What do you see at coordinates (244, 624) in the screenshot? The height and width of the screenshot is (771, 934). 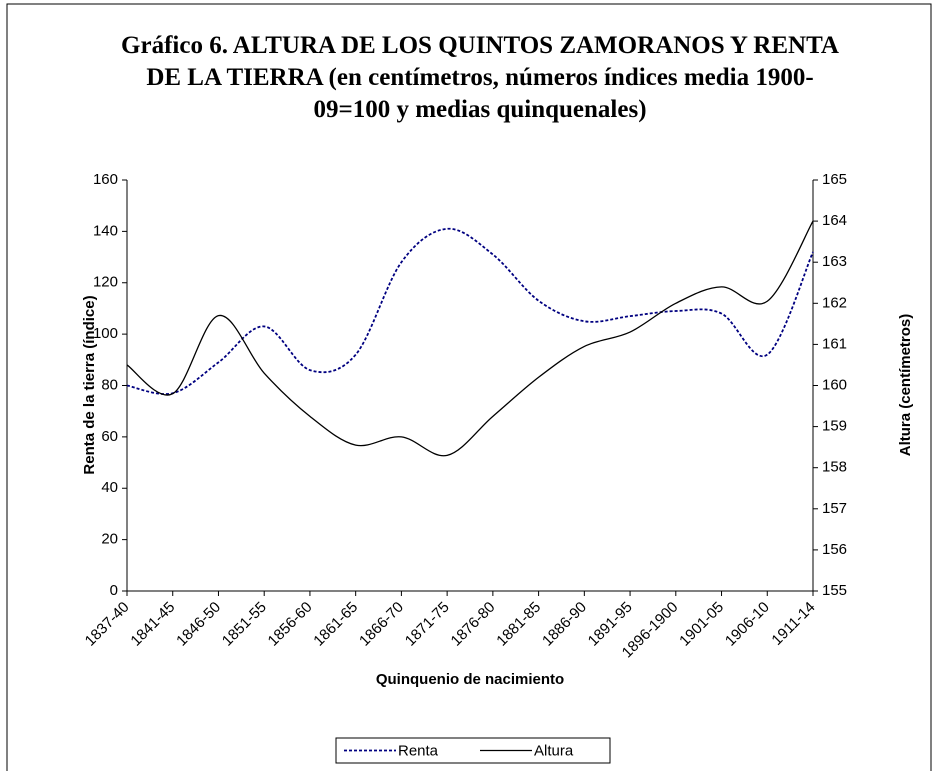 I see `x-tick-label: 1851-55` at bounding box center [244, 624].